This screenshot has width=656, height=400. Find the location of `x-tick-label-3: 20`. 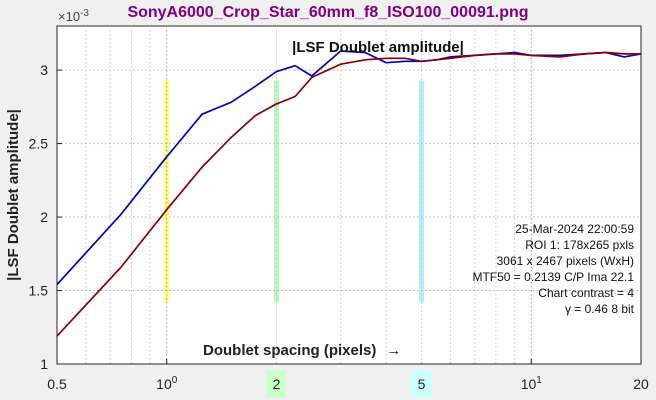

x-tick-label-3: 20 is located at coordinates (641, 384).